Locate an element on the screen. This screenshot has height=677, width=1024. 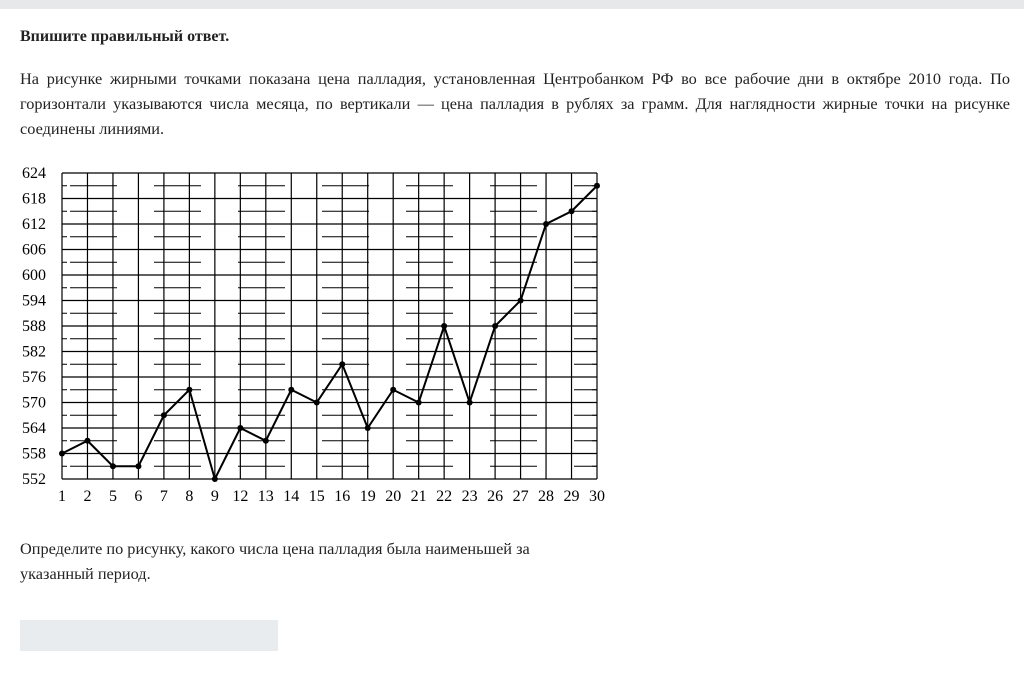
x-tick-label: 2 is located at coordinates (87, 496).